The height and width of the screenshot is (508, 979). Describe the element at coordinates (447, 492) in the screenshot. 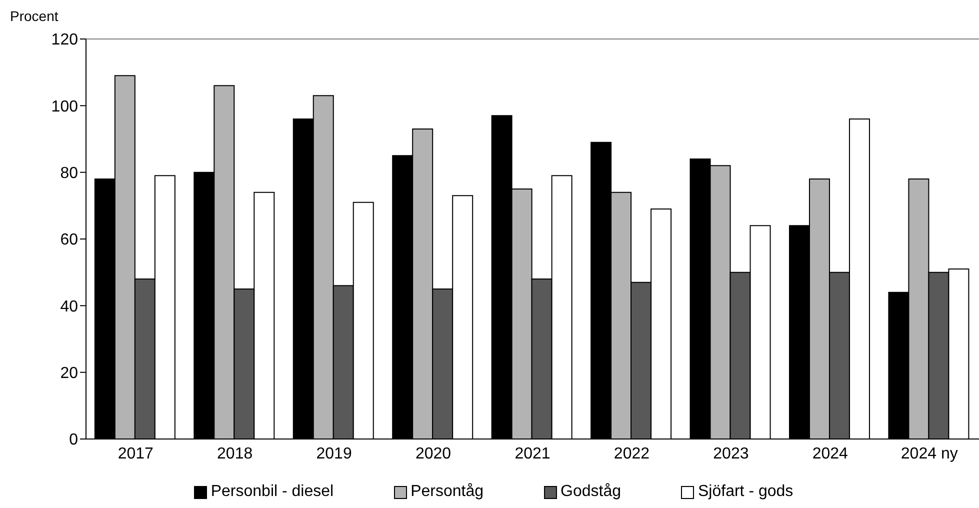

I see `legend-label: Persontåg` at that location.